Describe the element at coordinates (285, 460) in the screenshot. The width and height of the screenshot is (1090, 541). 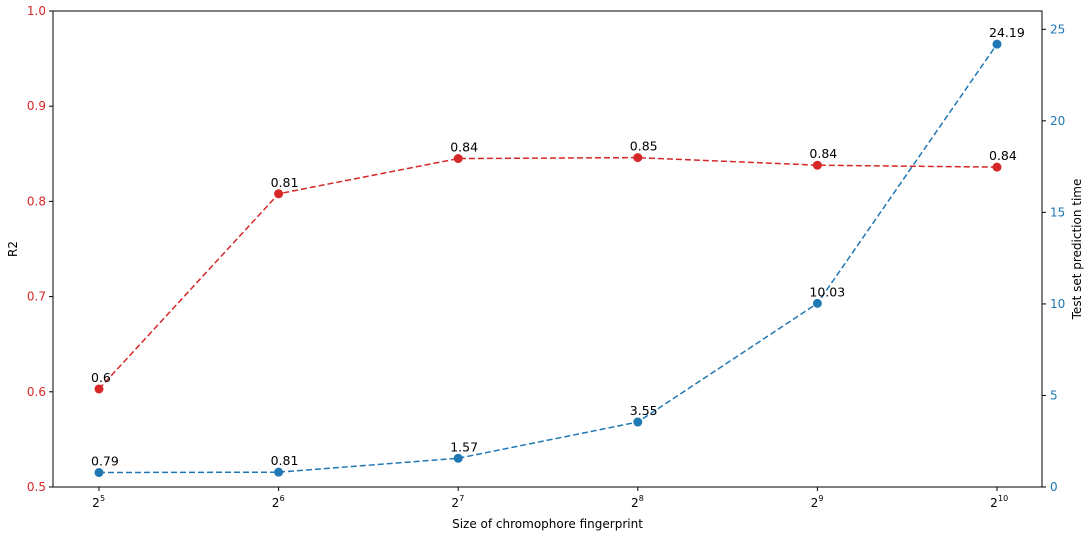
I see `series-1-data-label: 0.81` at that location.